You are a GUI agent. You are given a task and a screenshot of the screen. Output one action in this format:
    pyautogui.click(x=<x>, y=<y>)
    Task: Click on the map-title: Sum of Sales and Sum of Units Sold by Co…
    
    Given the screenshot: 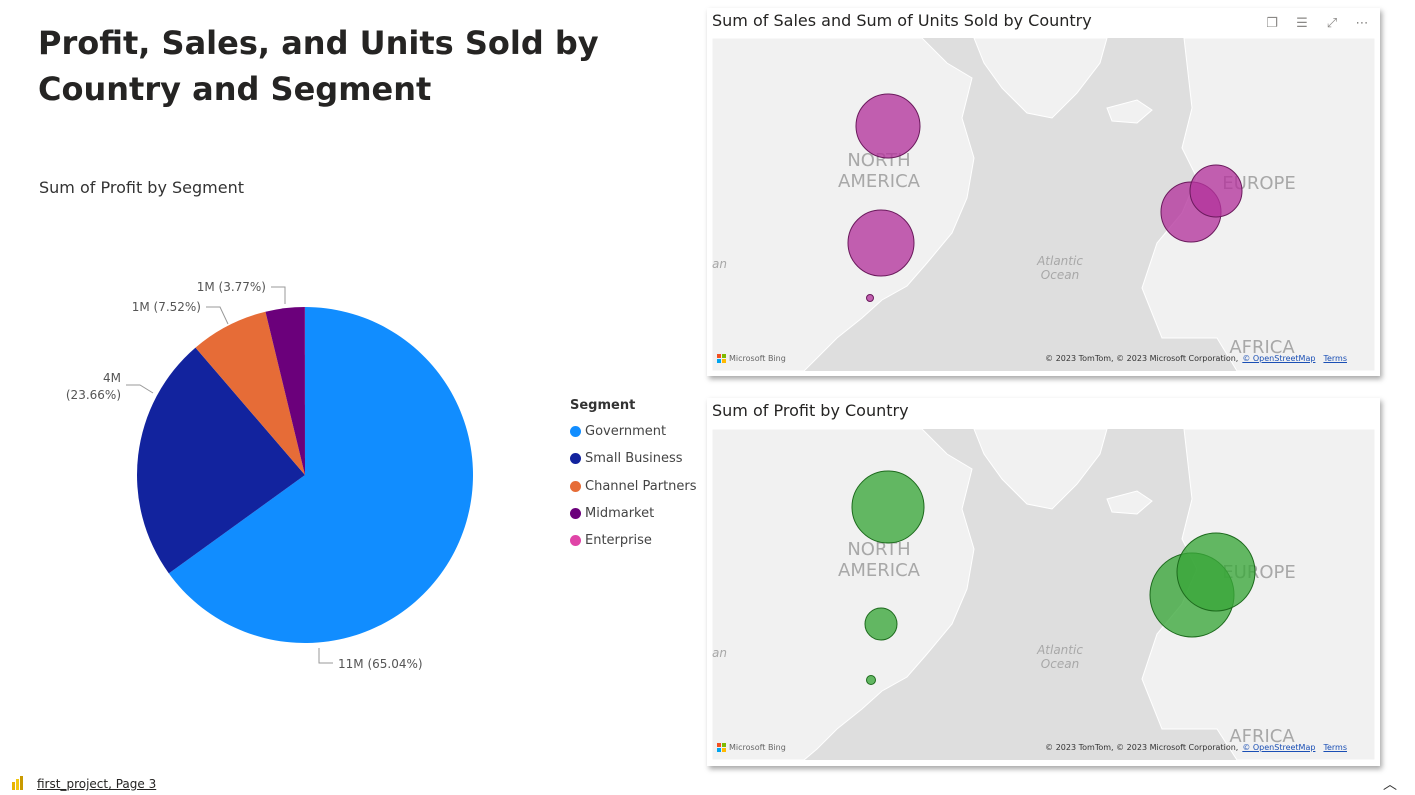 What is the action you would take?
    pyautogui.click(x=902, y=20)
    